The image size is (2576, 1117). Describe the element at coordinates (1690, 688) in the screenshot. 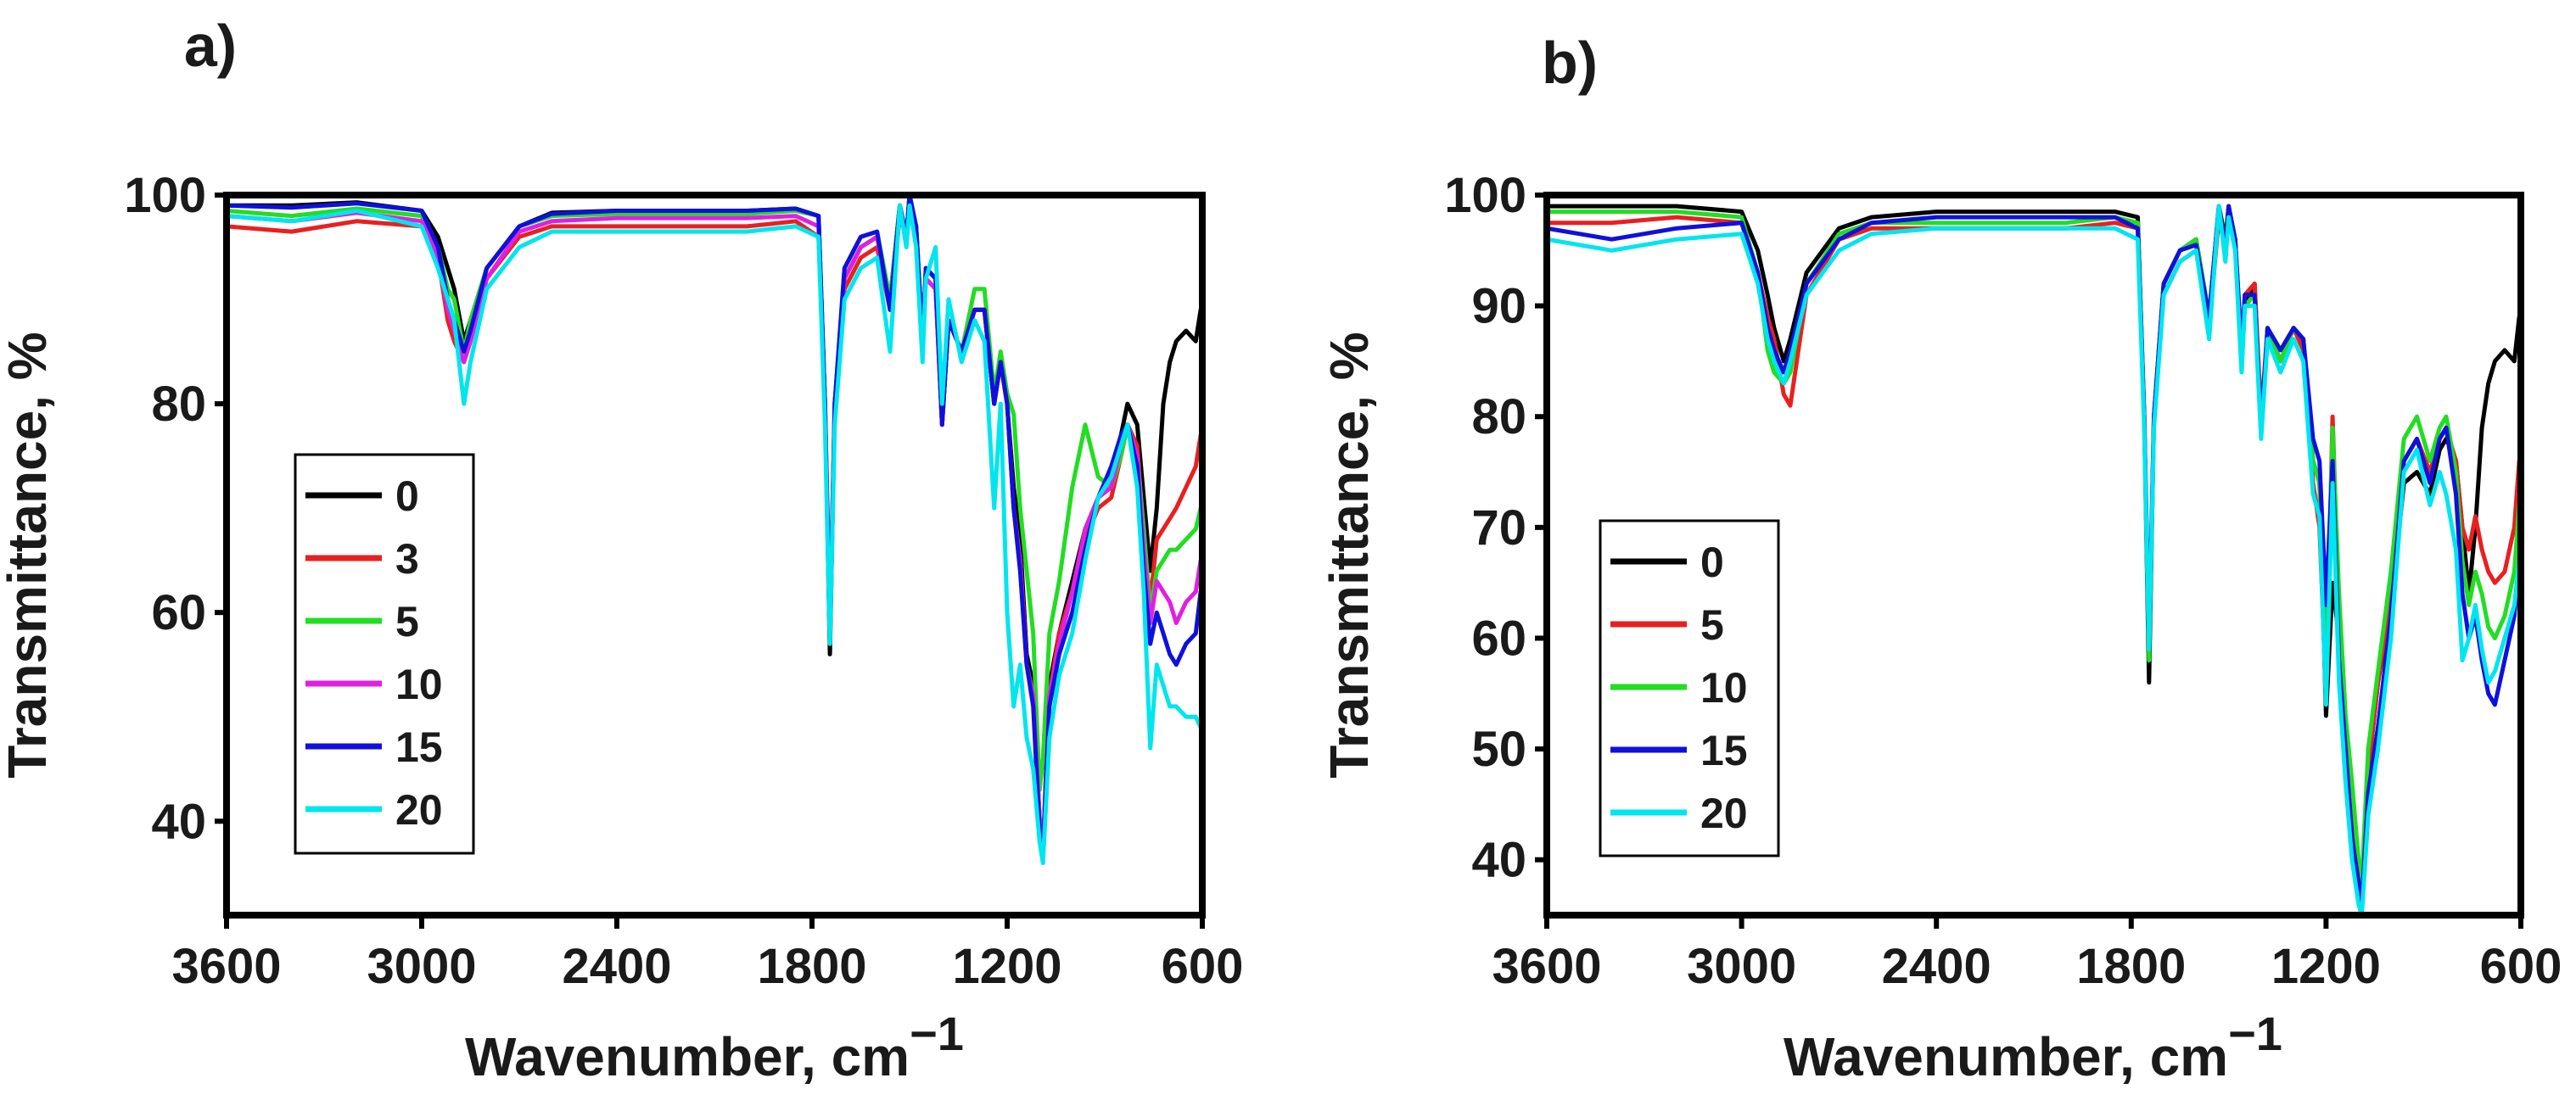

I see `legend: 0 5 10 15 20` at that location.